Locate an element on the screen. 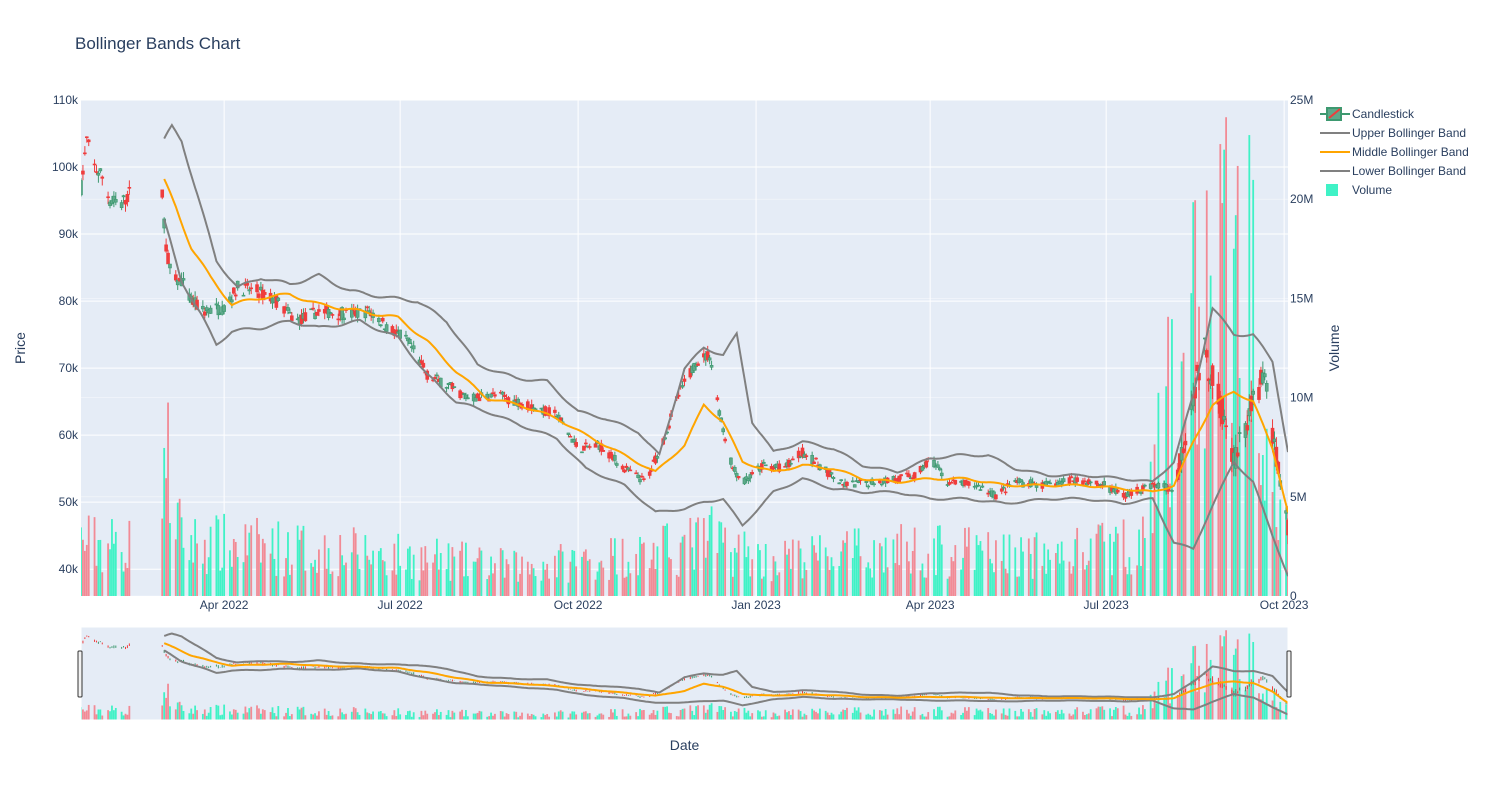  legend-item-candlestick: Candlestick is located at coordinates (1393, 113).